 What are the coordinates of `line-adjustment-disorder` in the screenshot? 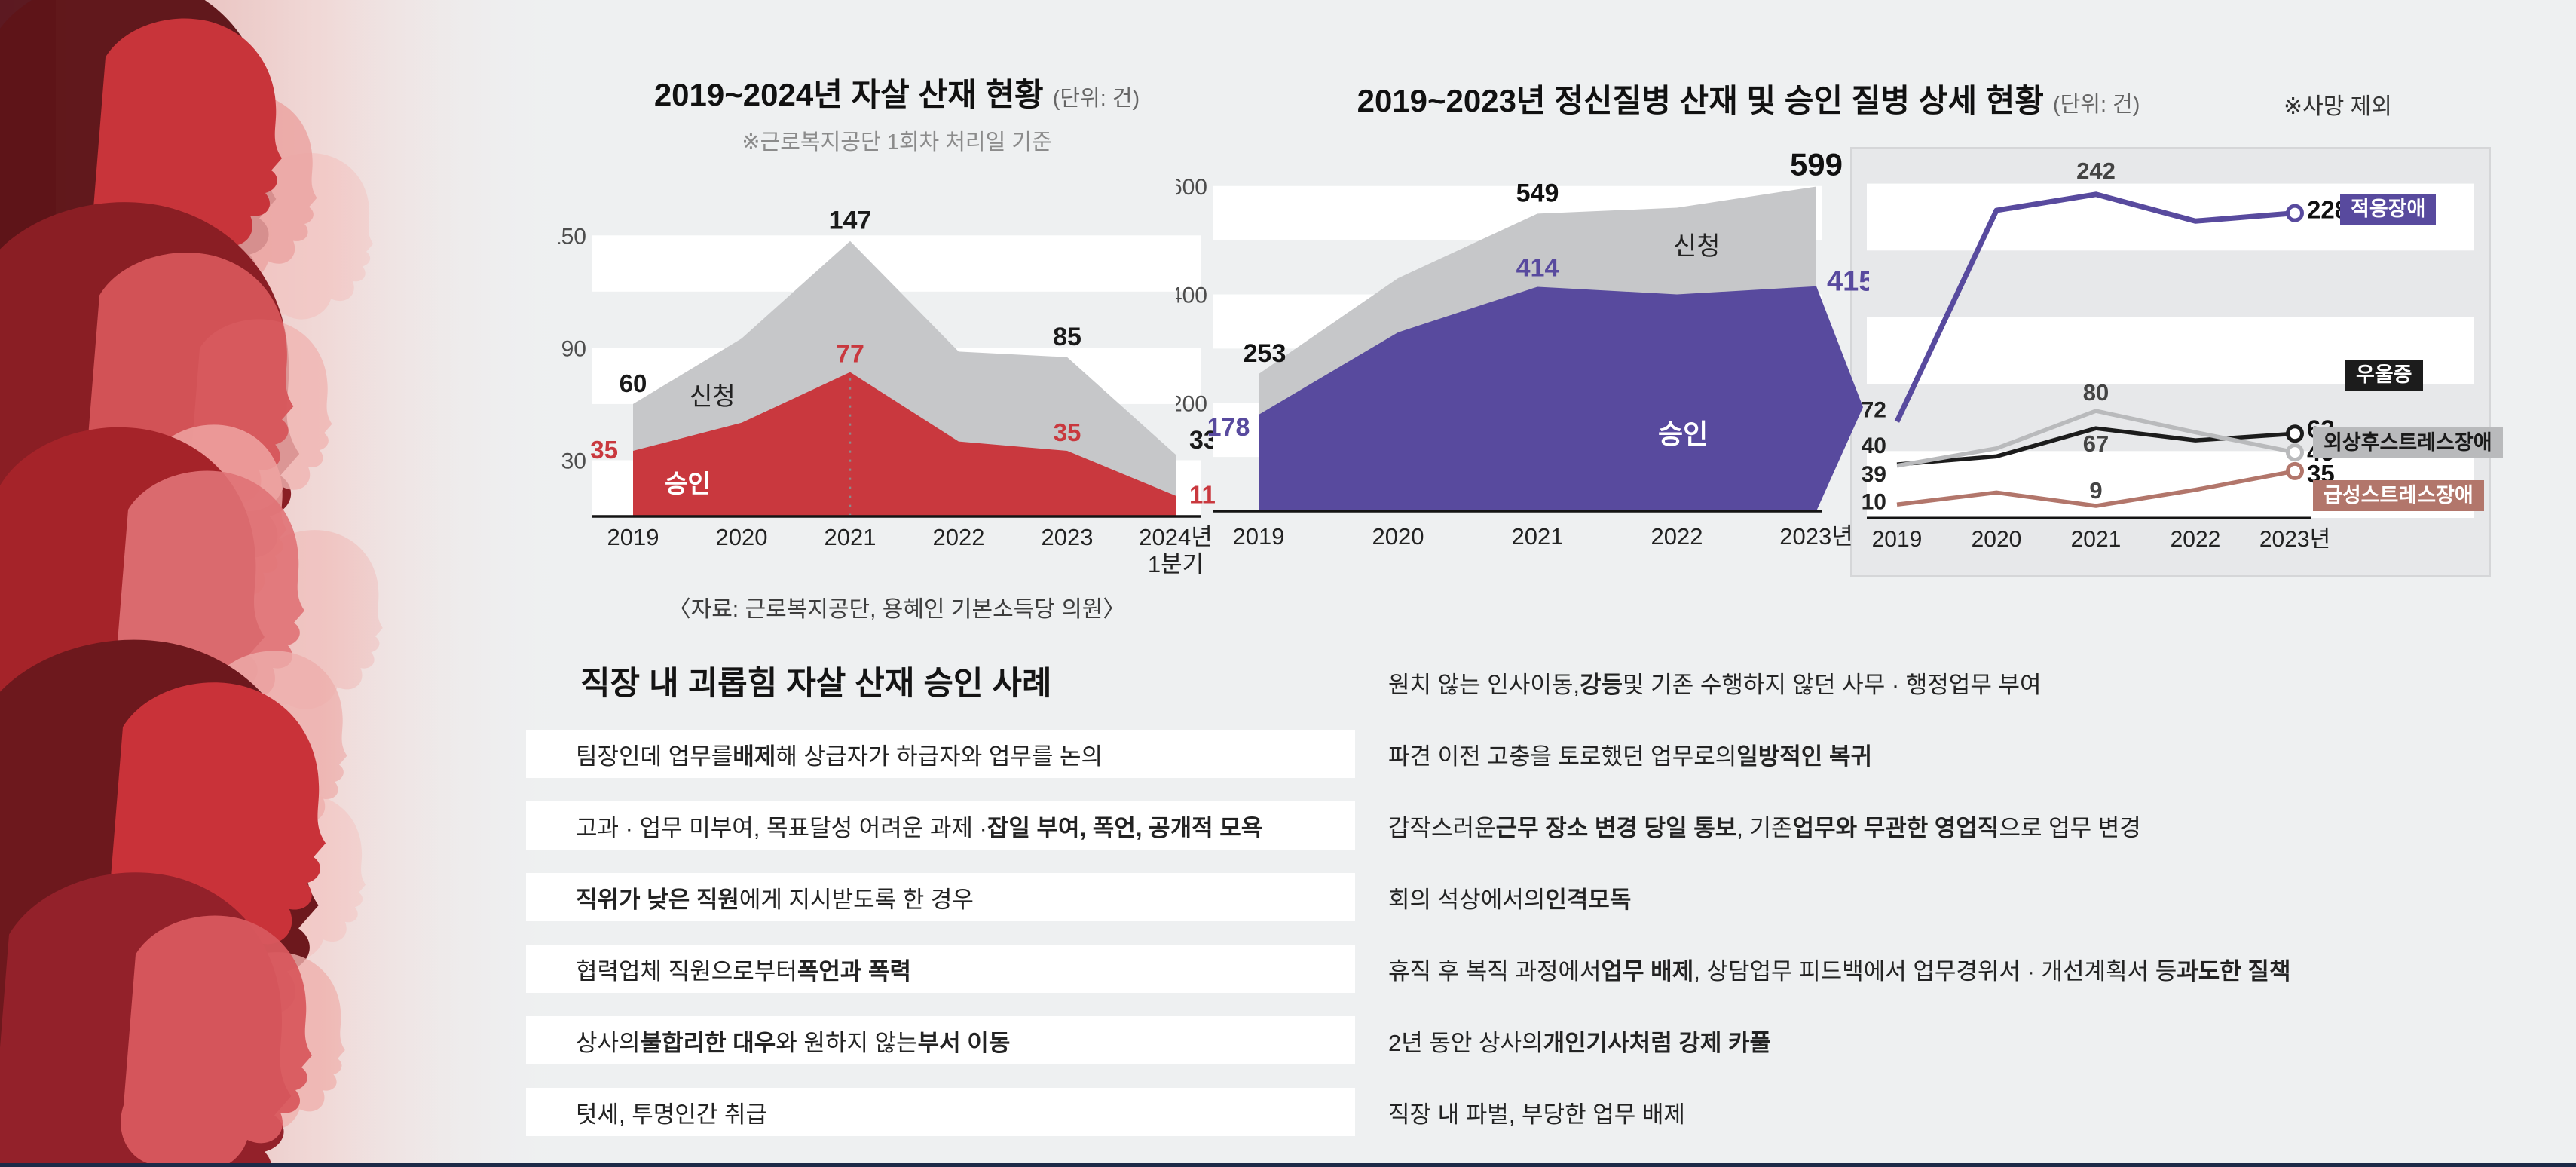 It's located at (2095, 307).